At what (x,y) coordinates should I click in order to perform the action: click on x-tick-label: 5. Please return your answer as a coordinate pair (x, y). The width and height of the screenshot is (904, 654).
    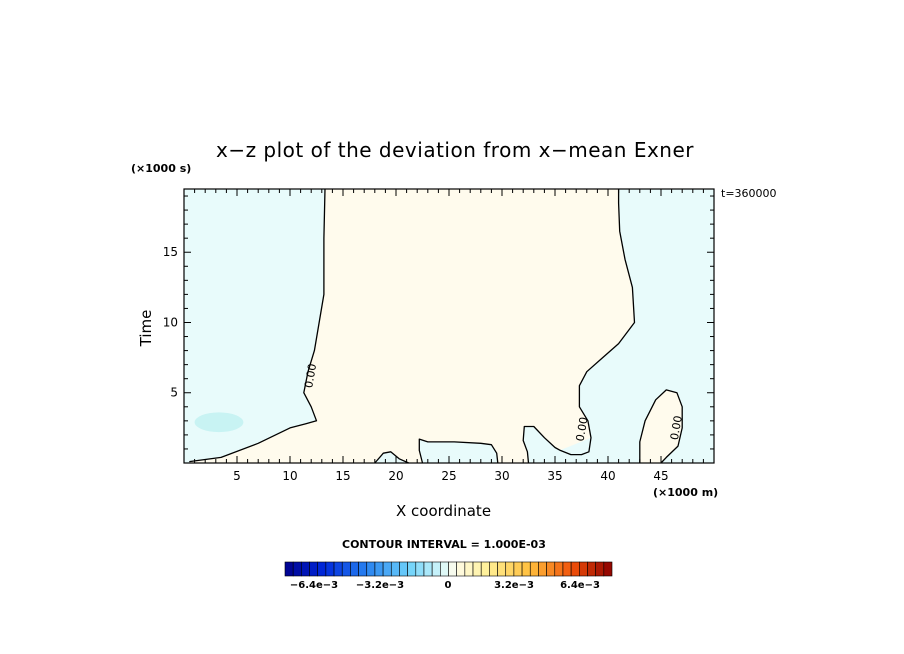
    Looking at the image, I should click on (237, 476).